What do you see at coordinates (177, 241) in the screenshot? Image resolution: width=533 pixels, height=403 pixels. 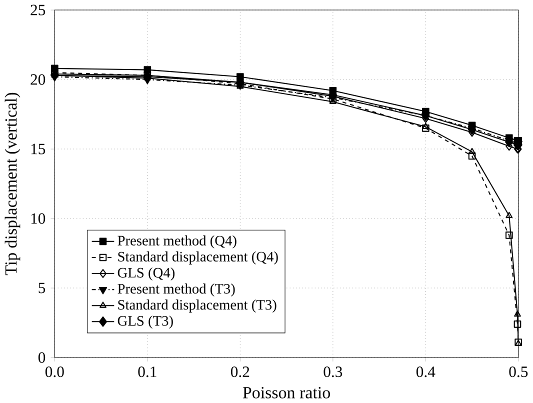 I see `legend-label: Present method (Q4)` at bounding box center [177, 241].